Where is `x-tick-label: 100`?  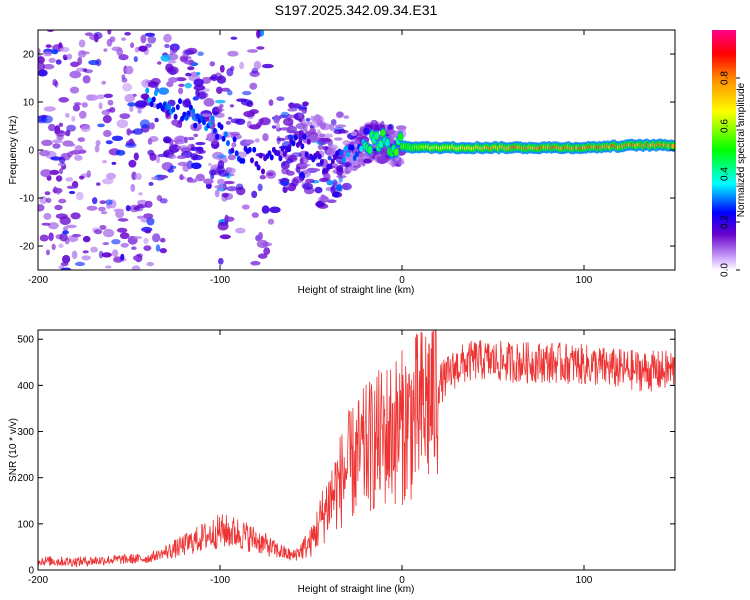 x-tick-label: 100 is located at coordinates (584, 580).